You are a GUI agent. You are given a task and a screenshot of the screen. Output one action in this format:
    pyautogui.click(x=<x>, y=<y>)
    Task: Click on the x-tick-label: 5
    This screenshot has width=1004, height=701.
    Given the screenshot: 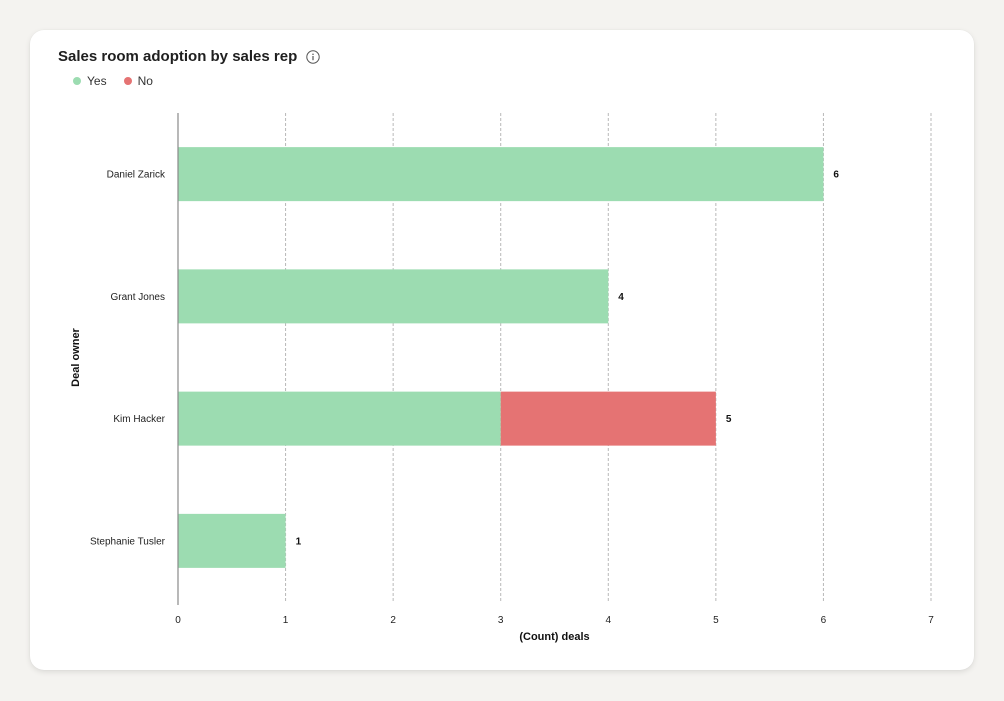 What is the action you would take?
    pyautogui.click(x=716, y=620)
    